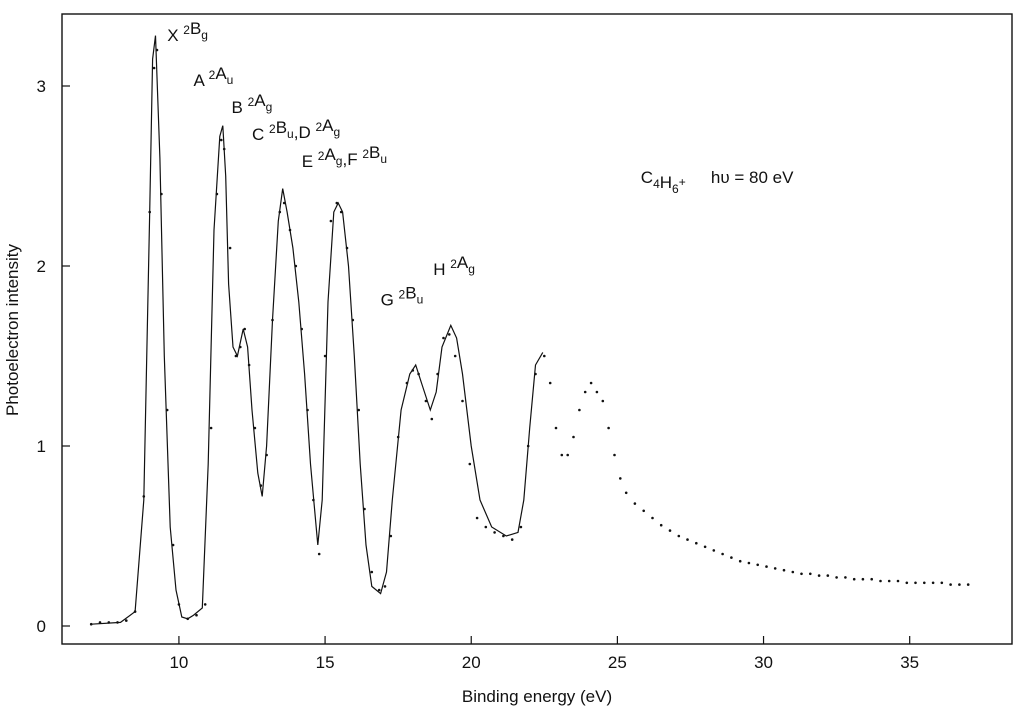 The width and height of the screenshot is (1024, 712). Describe the element at coordinates (41, 266) in the screenshot. I see `y-tick-label: 2` at that location.